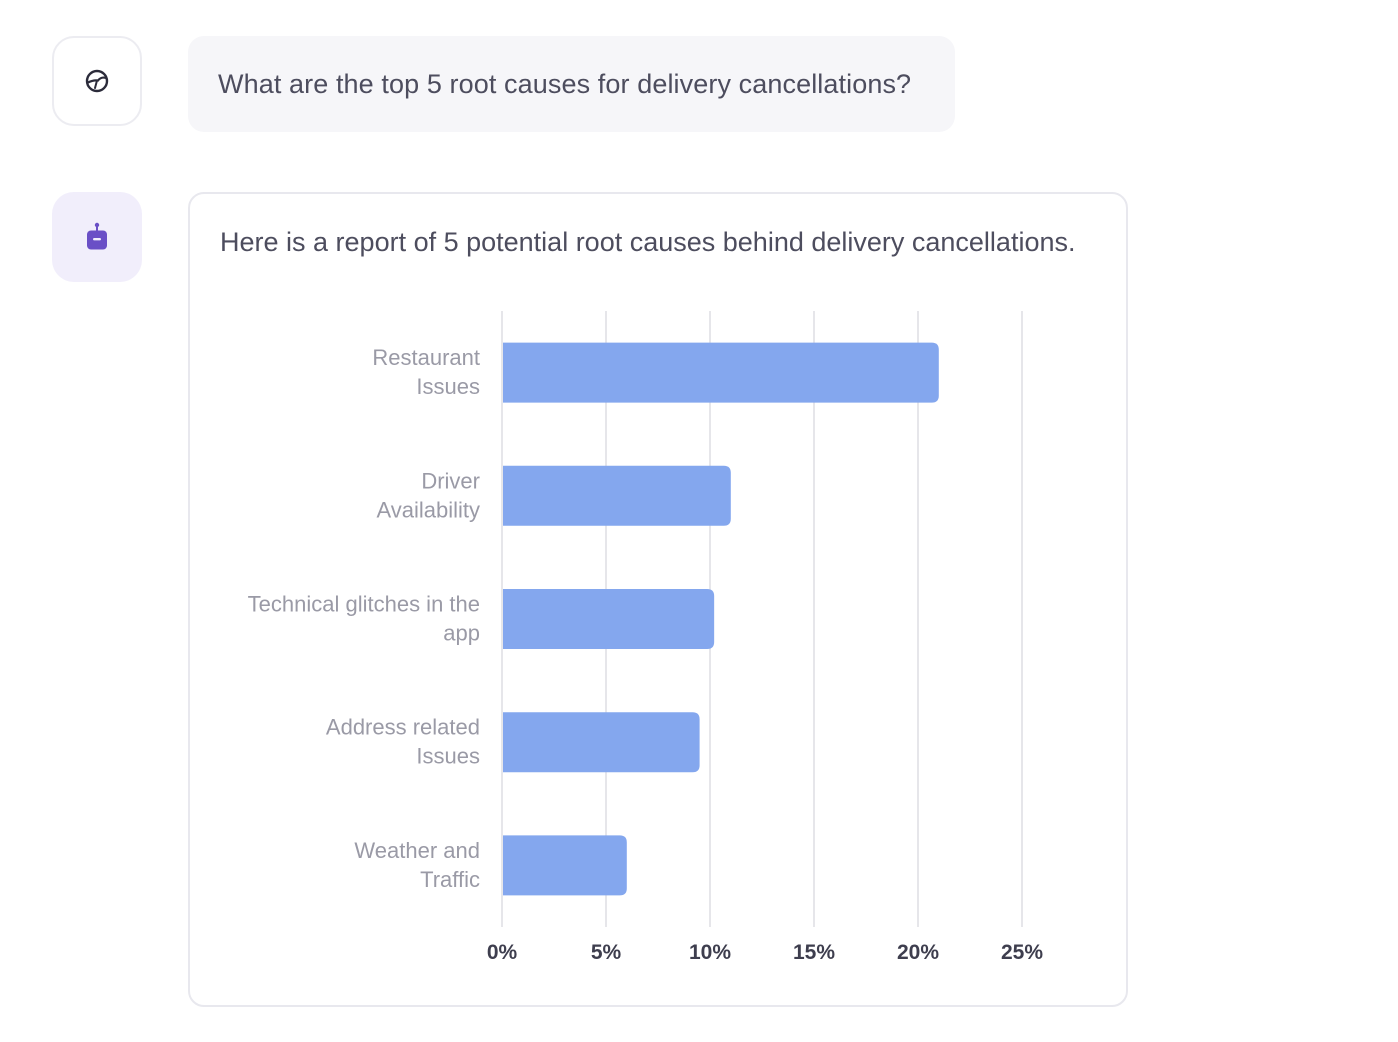  What do you see at coordinates (814, 952) in the screenshot?
I see `x-tick-label: 15%` at bounding box center [814, 952].